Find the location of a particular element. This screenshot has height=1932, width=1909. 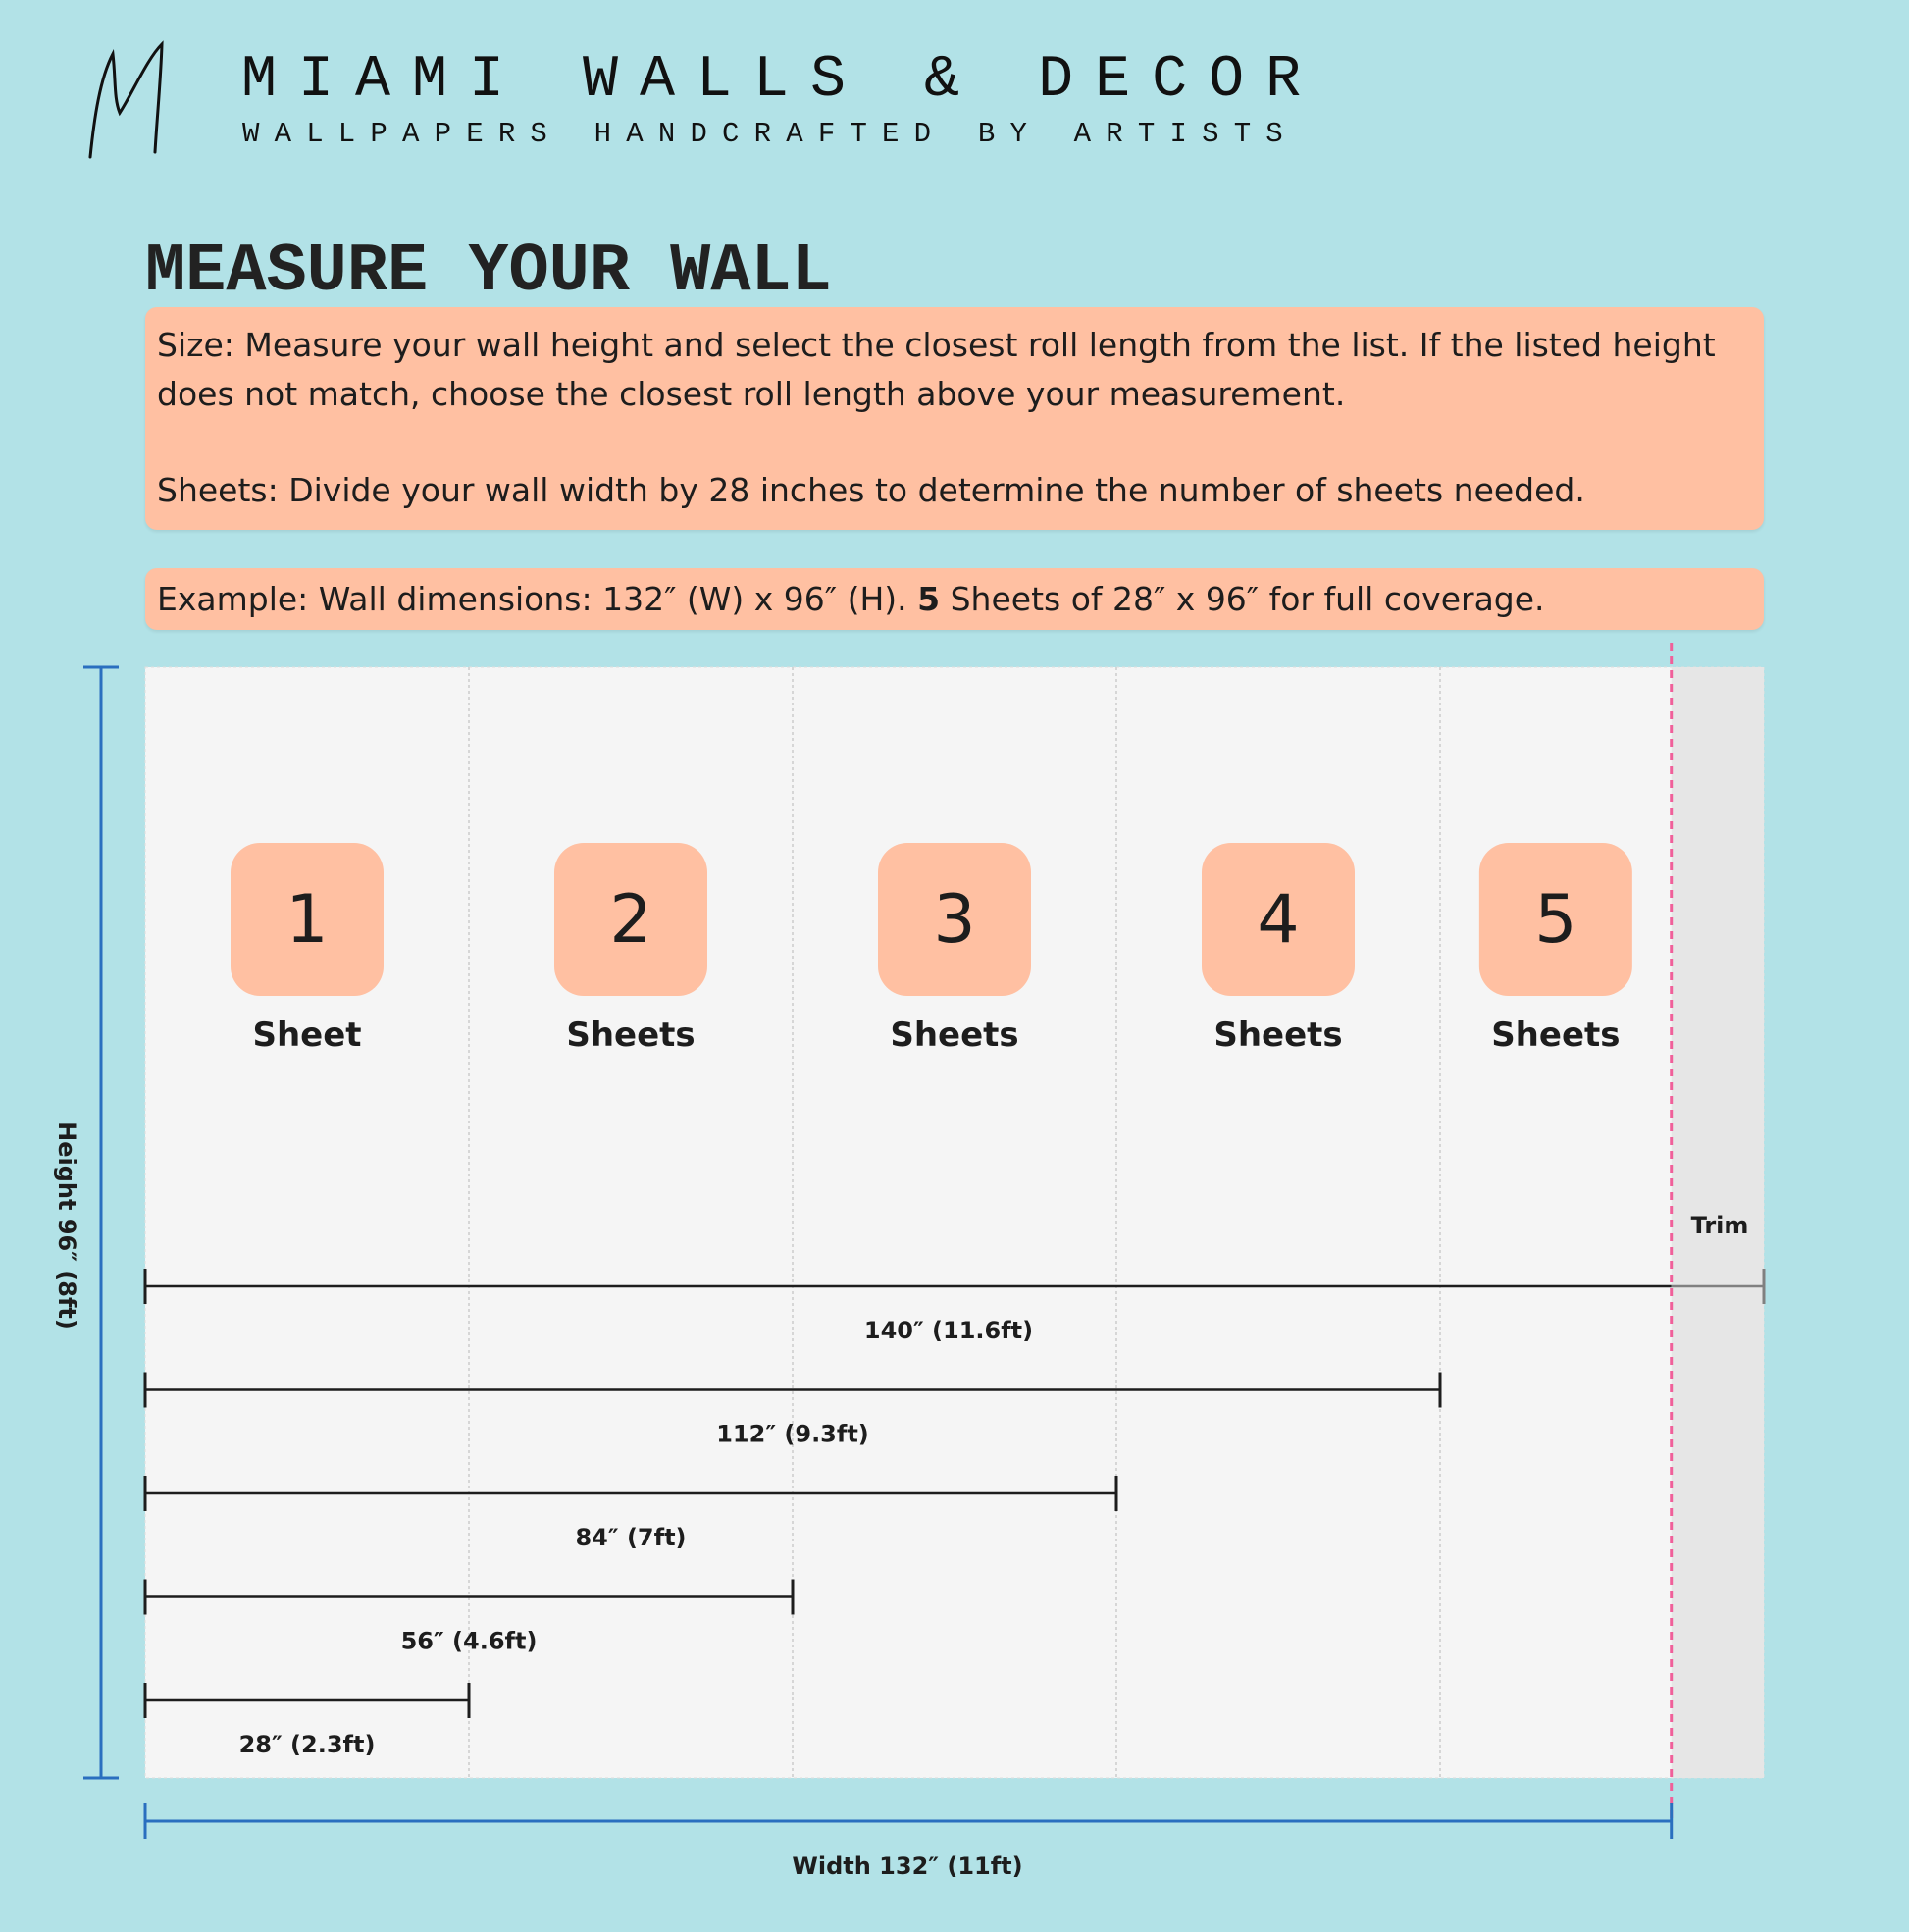

brand-name: MIAMI WALLS & DECOR is located at coordinates (782, 81).